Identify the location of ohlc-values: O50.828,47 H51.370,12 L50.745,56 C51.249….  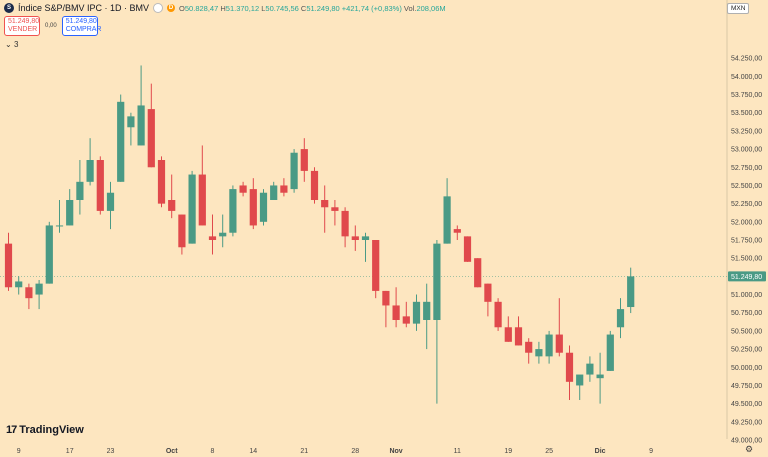
(312, 8).